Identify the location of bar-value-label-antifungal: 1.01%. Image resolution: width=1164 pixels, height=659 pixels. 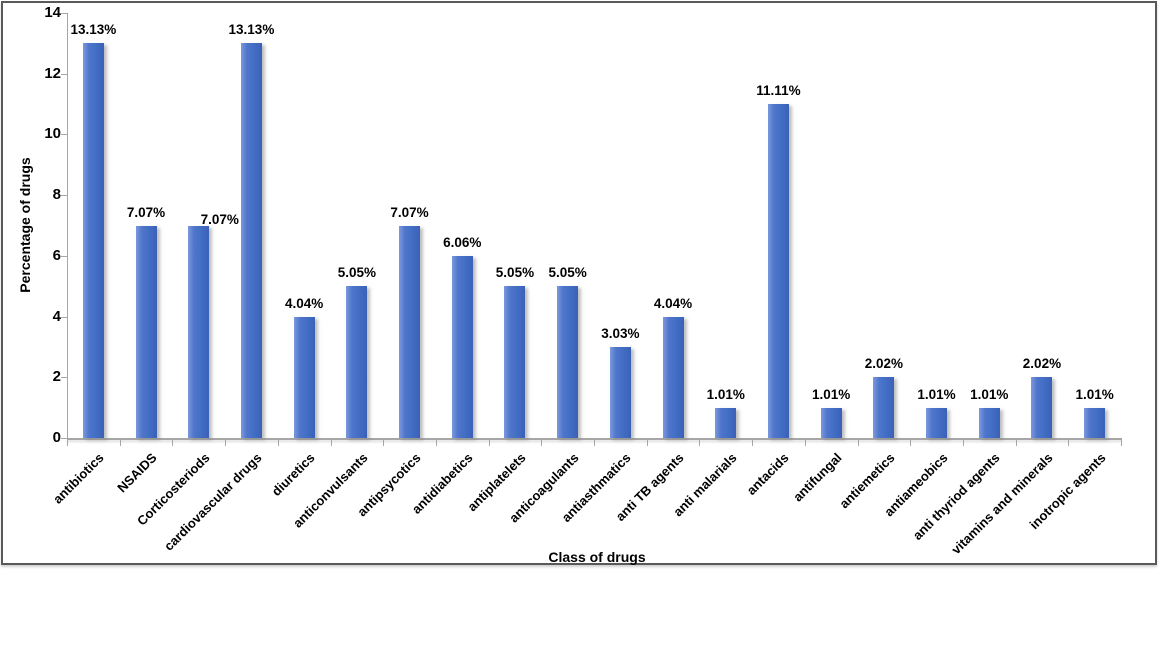
(831, 394).